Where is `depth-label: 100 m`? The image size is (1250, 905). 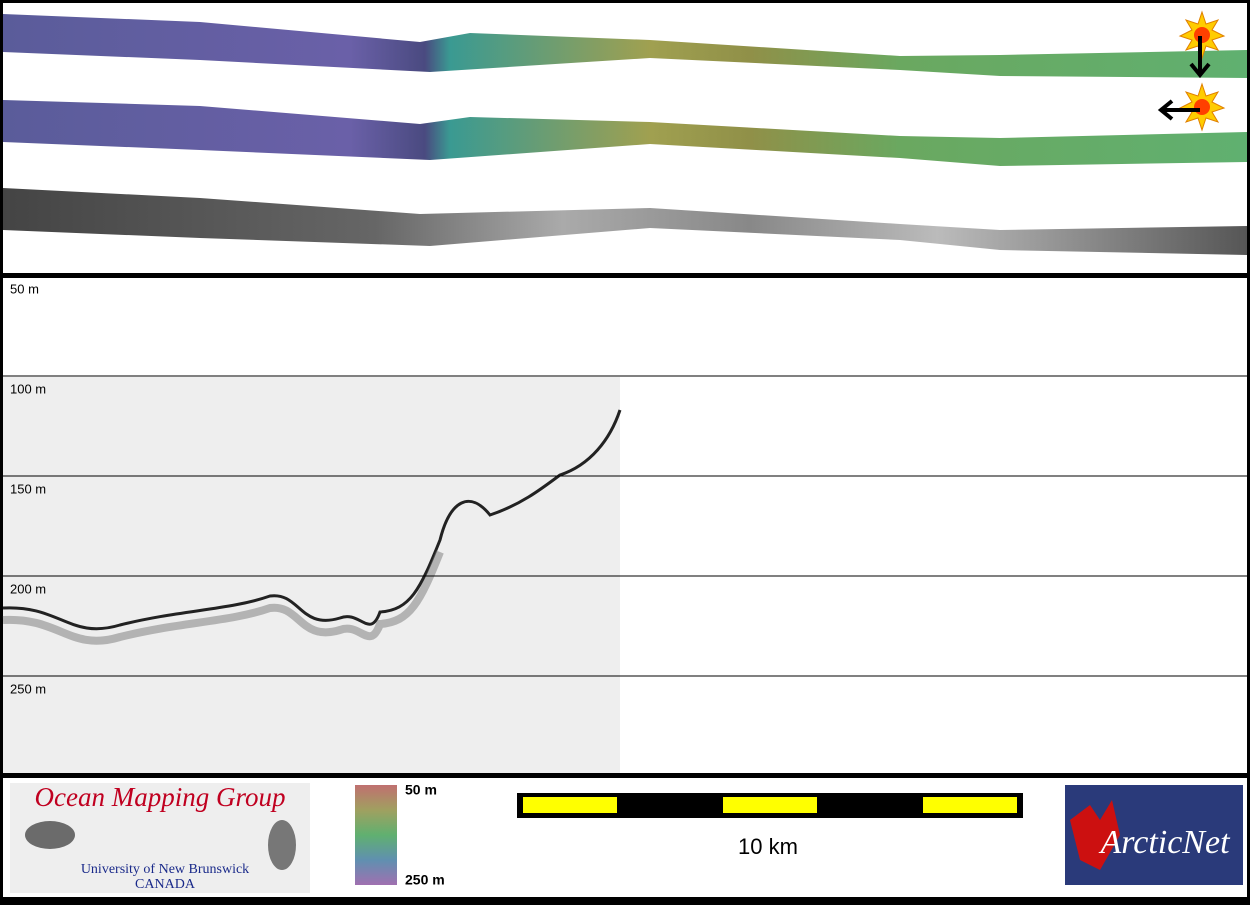 depth-label: 100 m is located at coordinates (28, 388).